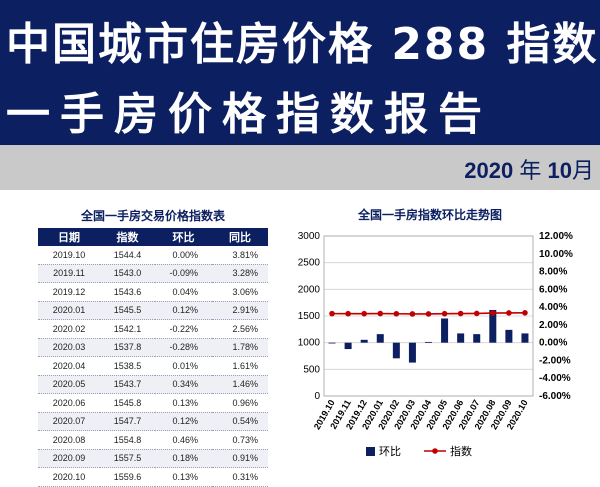 The width and height of the screenshot is (600, 487). Describe the element at coordinates (183, 366) in the screenshot. I see `cell-mom: 0.01%` at that location.